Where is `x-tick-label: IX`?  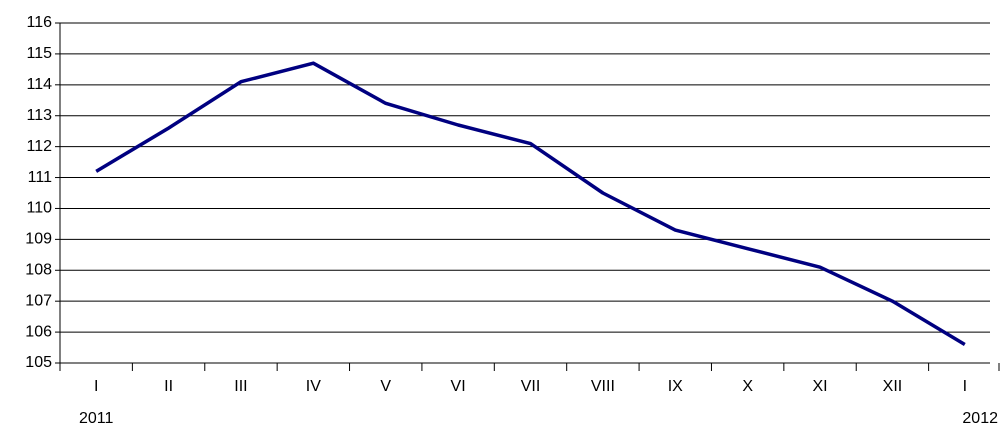 x-tick-label: IX is located at coordinates (675, 386).